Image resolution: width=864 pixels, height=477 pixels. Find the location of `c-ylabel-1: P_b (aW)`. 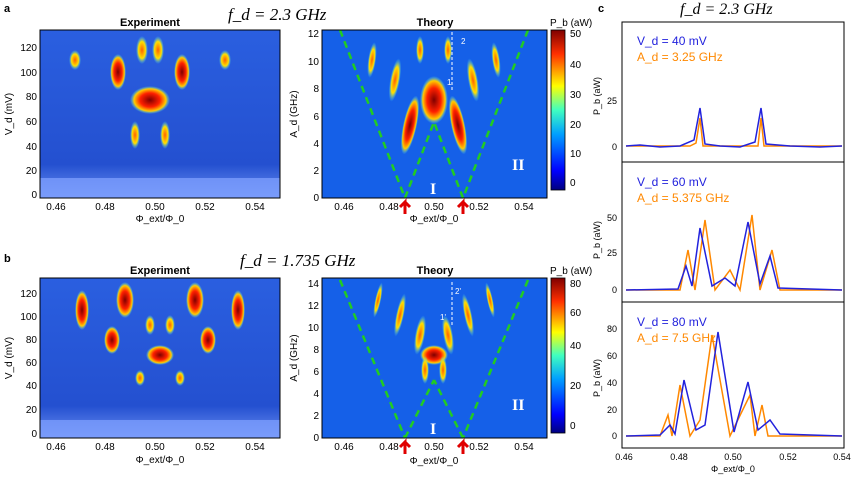

c-ylabel-1: P_b (aW) is located at coordinates (597, 96).